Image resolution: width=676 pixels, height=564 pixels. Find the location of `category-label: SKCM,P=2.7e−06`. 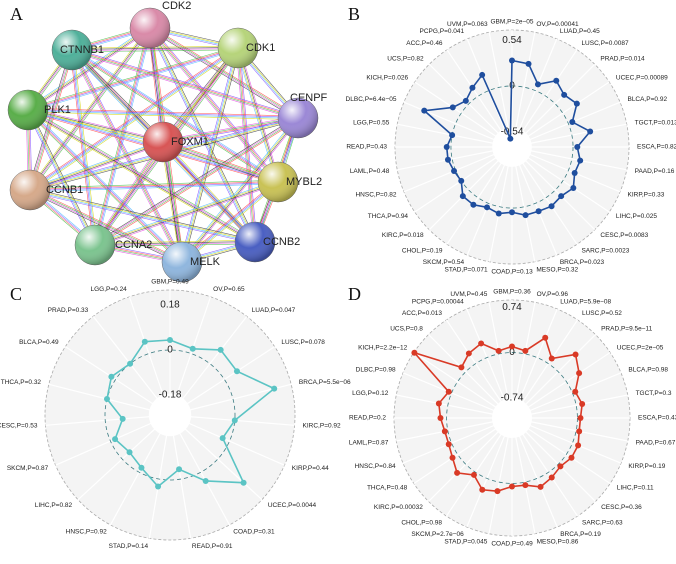

category-label: SKCM,P=2.7e−06 is located at coordinates (437, 534).